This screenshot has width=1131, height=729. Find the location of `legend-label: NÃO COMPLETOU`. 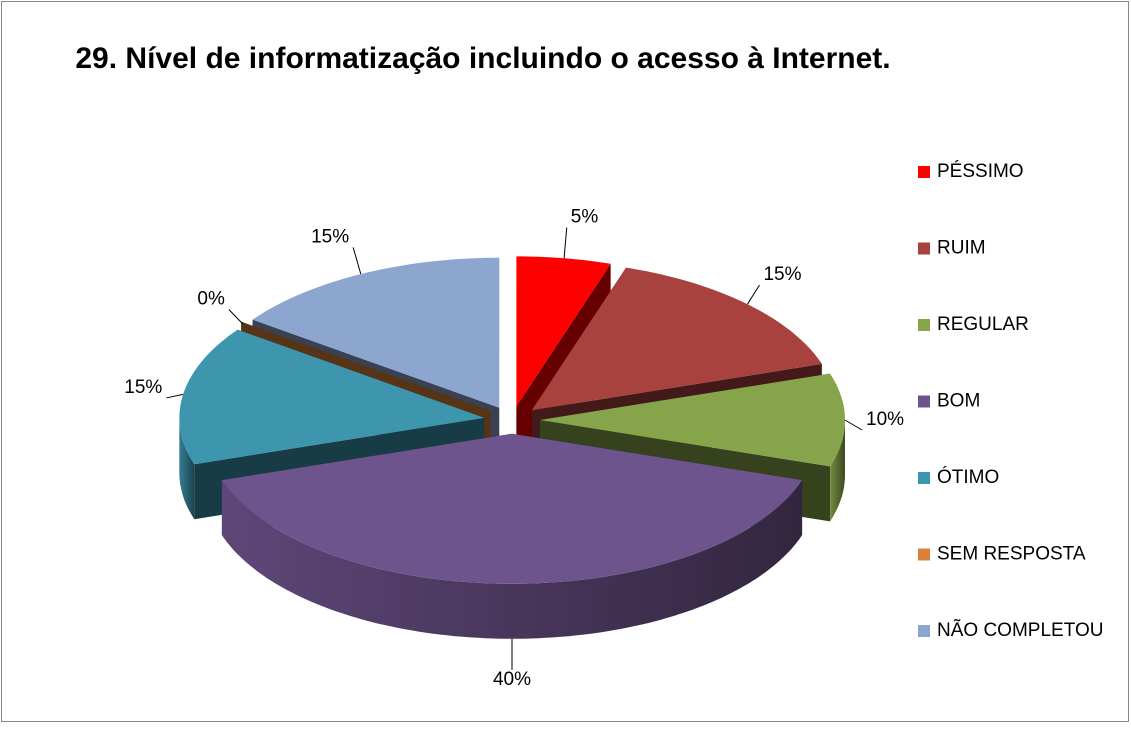

legend-label: NÃO COMPLETOU is located at coordinates (1020, 630).